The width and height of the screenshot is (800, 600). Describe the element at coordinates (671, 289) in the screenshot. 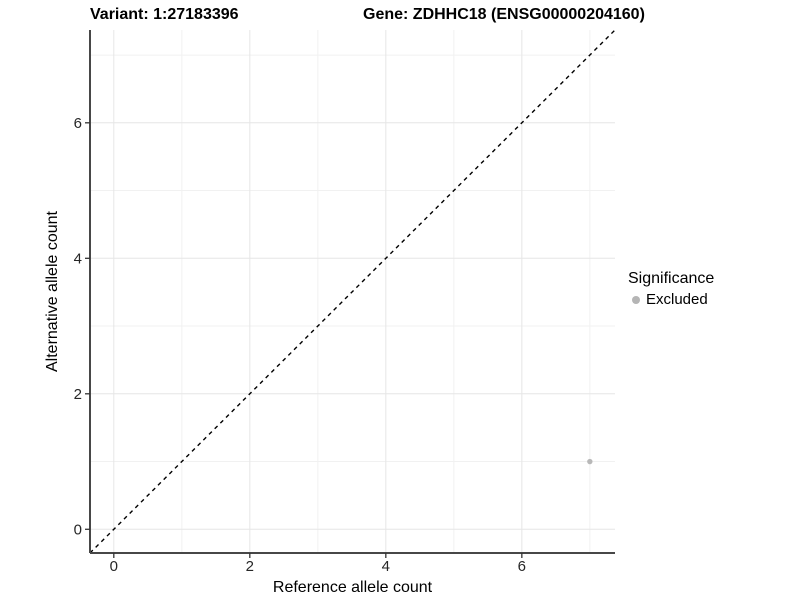

I see `legend: Significance Excluded` at that location.